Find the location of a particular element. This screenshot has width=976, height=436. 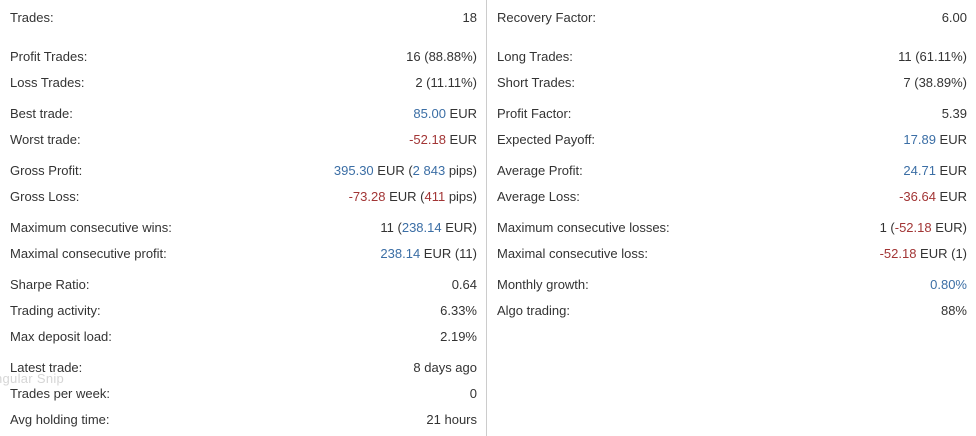

stat-label: Long Trades: is located at coordinates (535, 56).